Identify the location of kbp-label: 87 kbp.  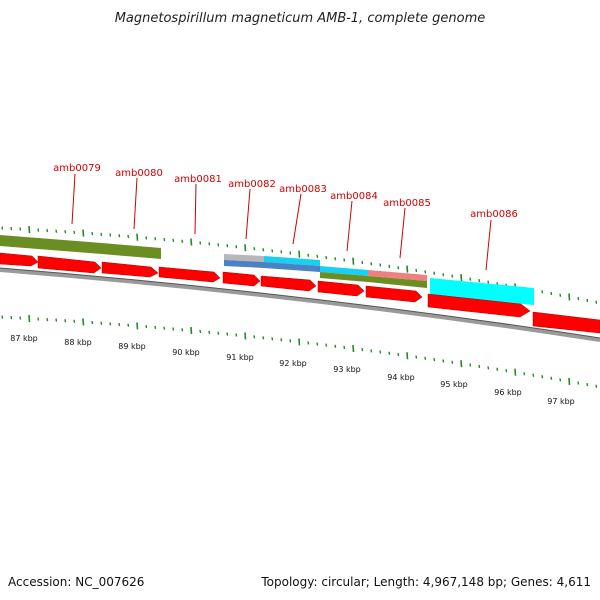
(24, 338).